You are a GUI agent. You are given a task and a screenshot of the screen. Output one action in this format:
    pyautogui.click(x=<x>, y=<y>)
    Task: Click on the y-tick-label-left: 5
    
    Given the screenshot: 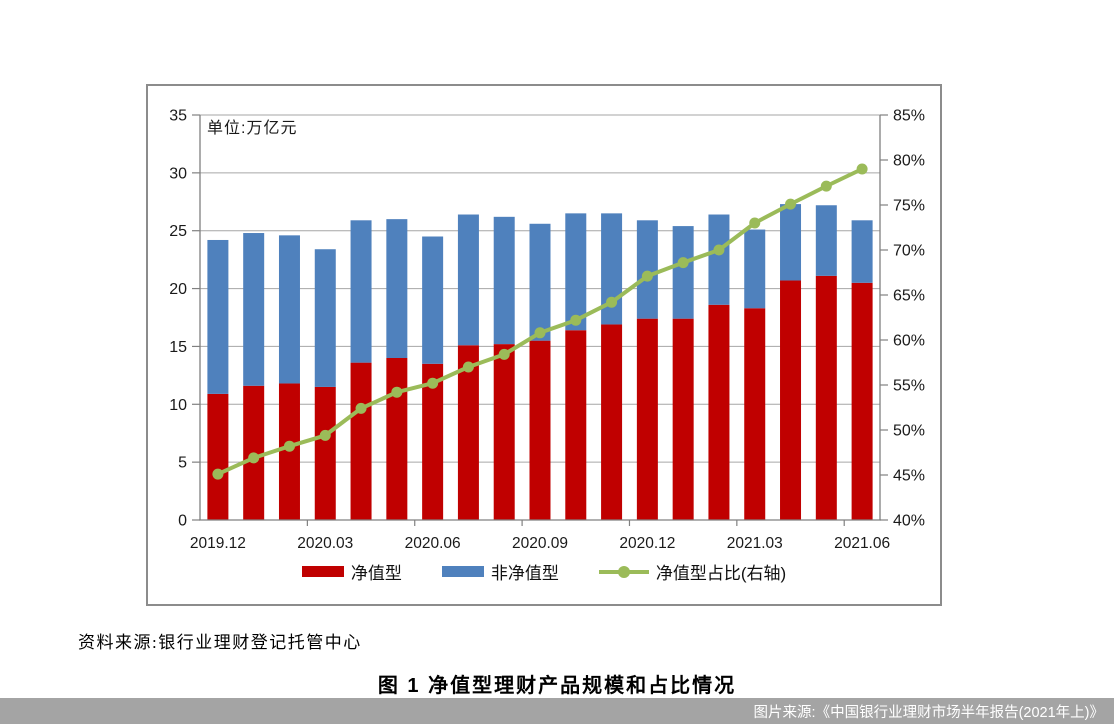 What is the action you would take?
    pyautogui.click(x=182, y=463)
    